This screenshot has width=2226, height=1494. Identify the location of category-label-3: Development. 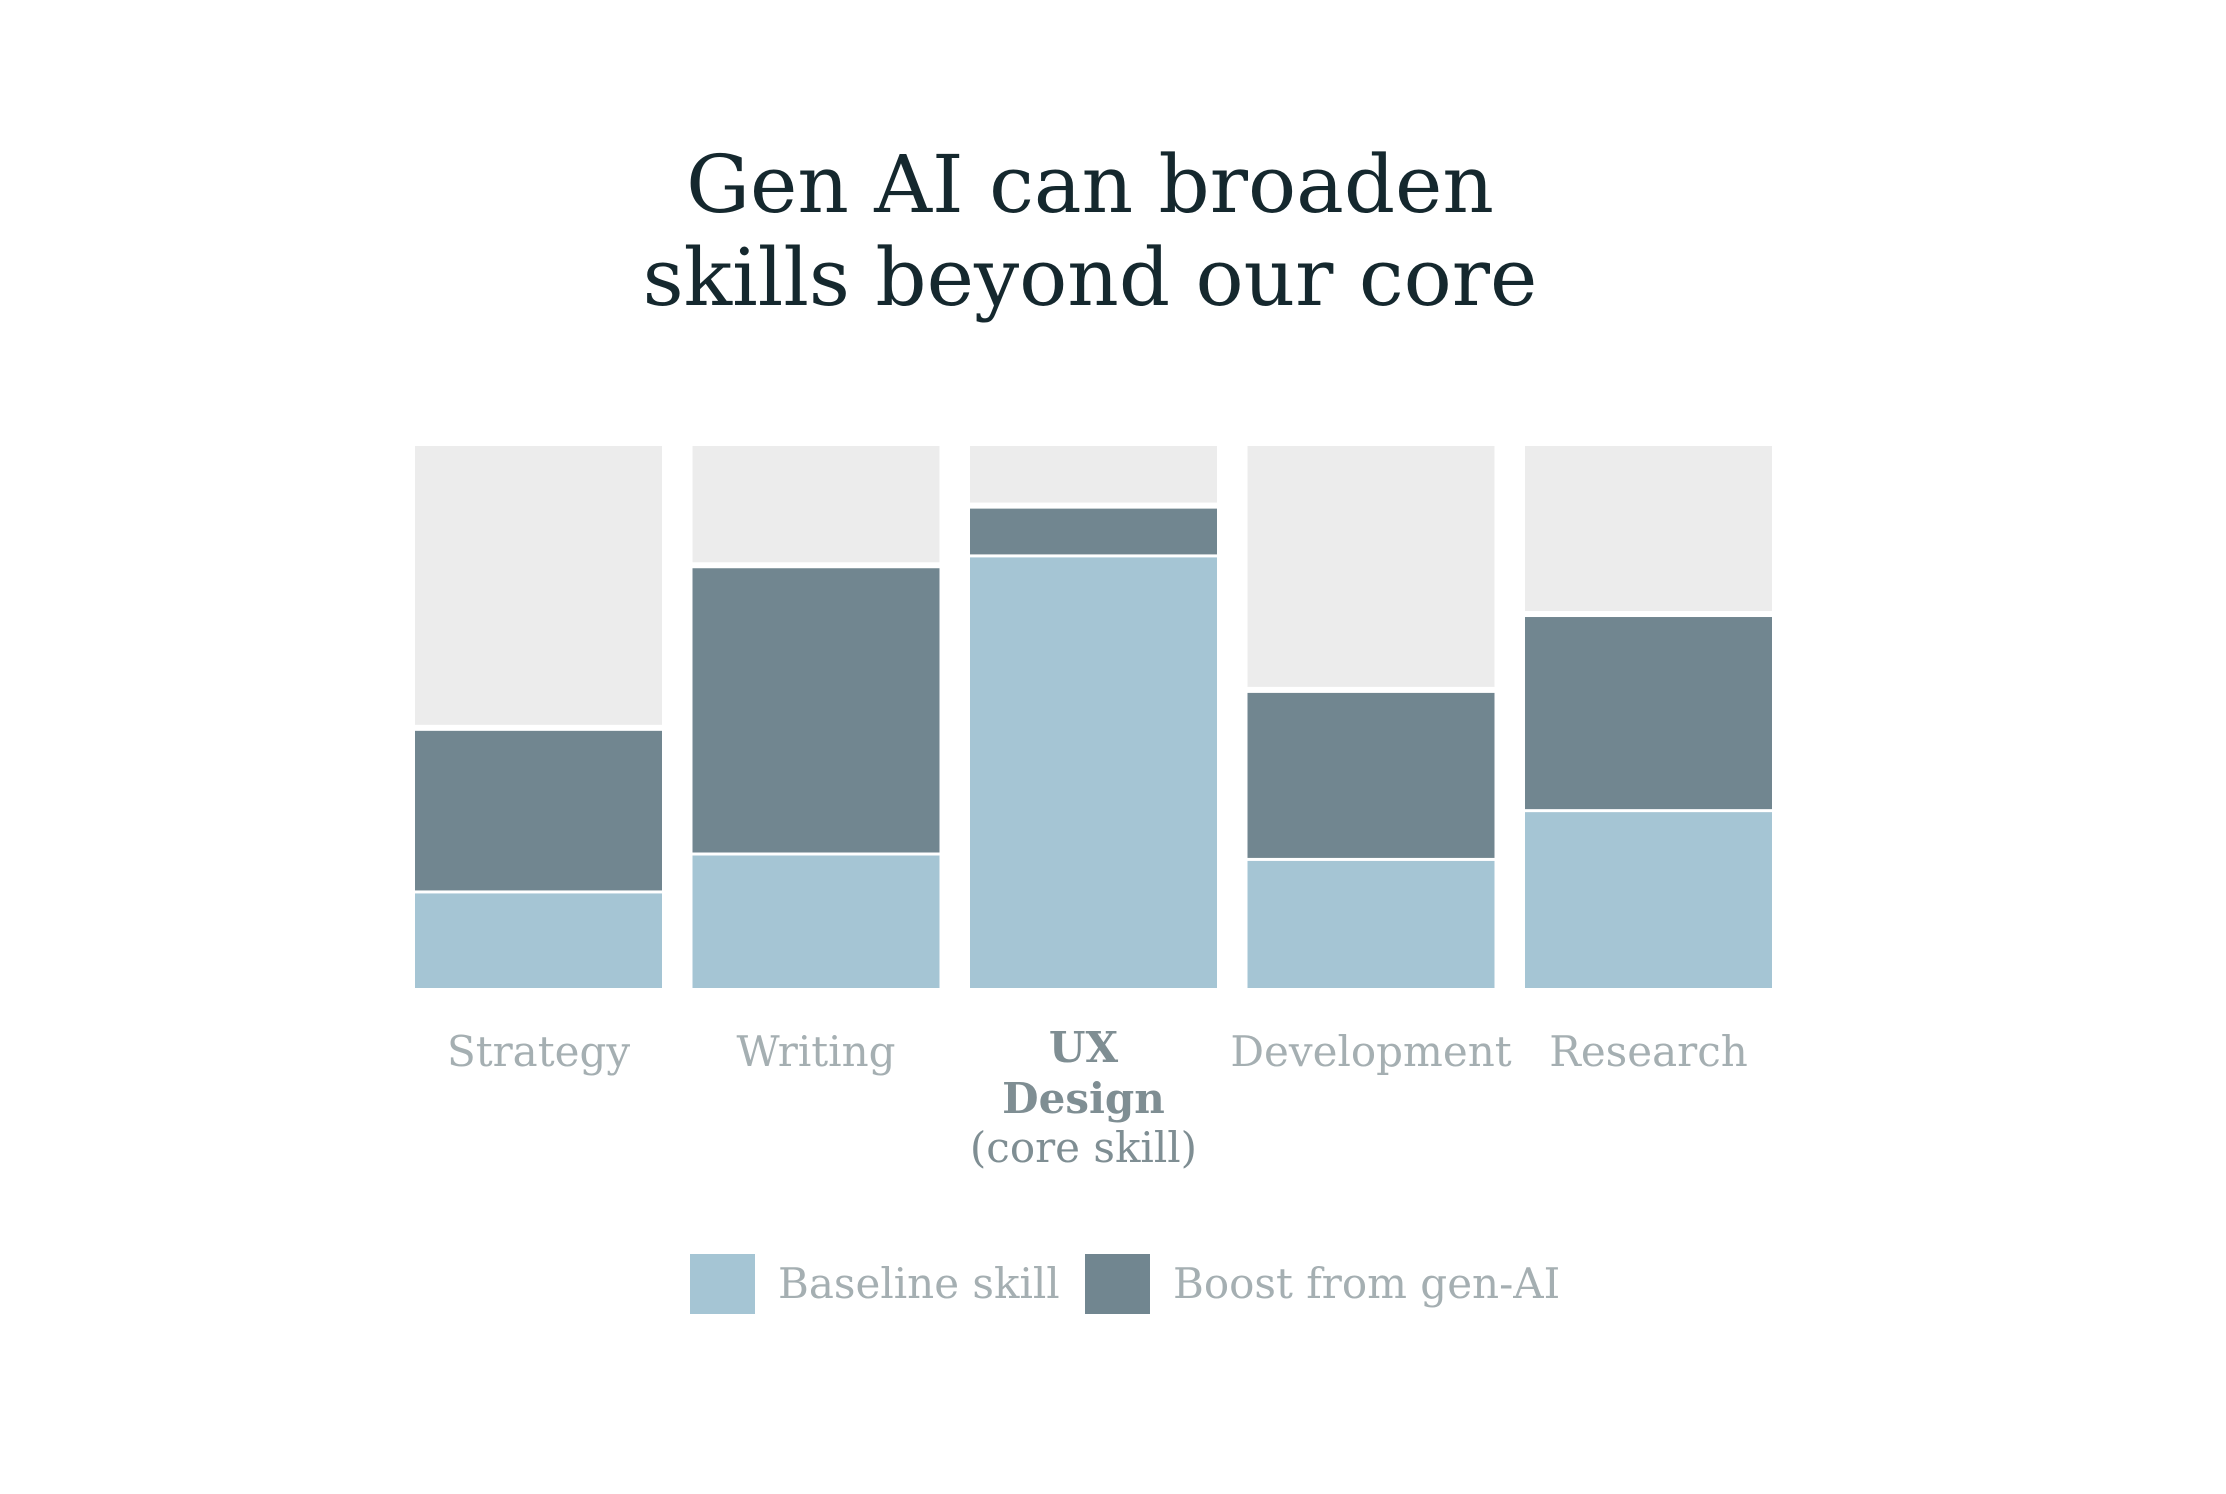
(1370, 1051).